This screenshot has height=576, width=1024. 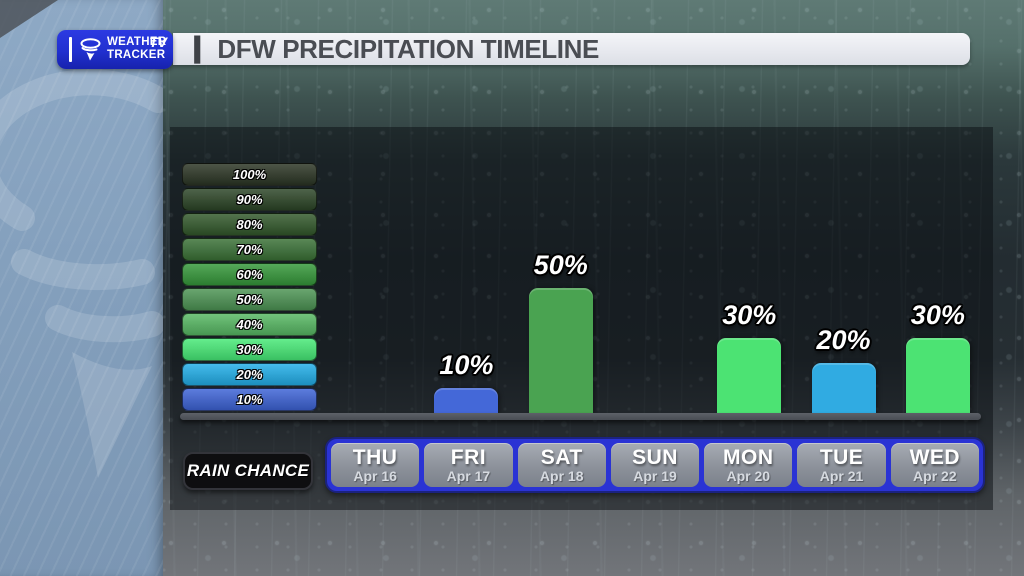 I want to click on bar-value-label: 50%, so click(x=560, y=265).